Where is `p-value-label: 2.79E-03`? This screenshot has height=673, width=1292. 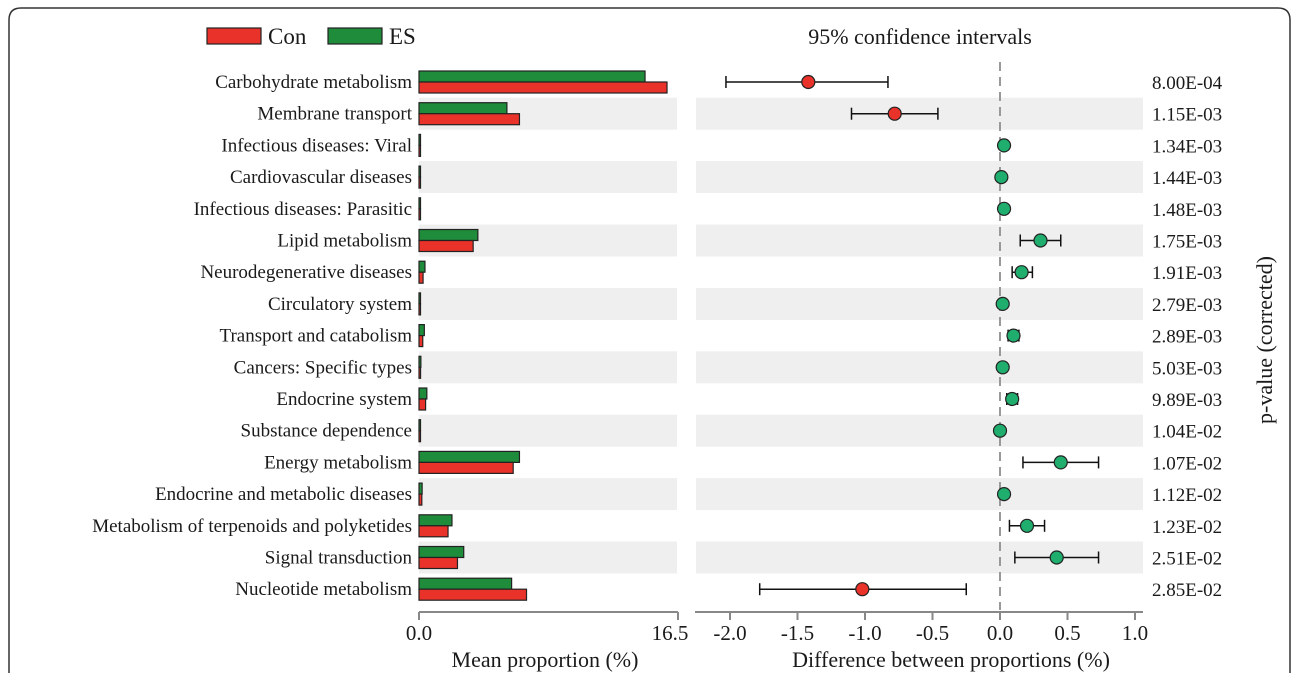 p-value-label: 2.79E-03 is located at coordinates (1187, 305).